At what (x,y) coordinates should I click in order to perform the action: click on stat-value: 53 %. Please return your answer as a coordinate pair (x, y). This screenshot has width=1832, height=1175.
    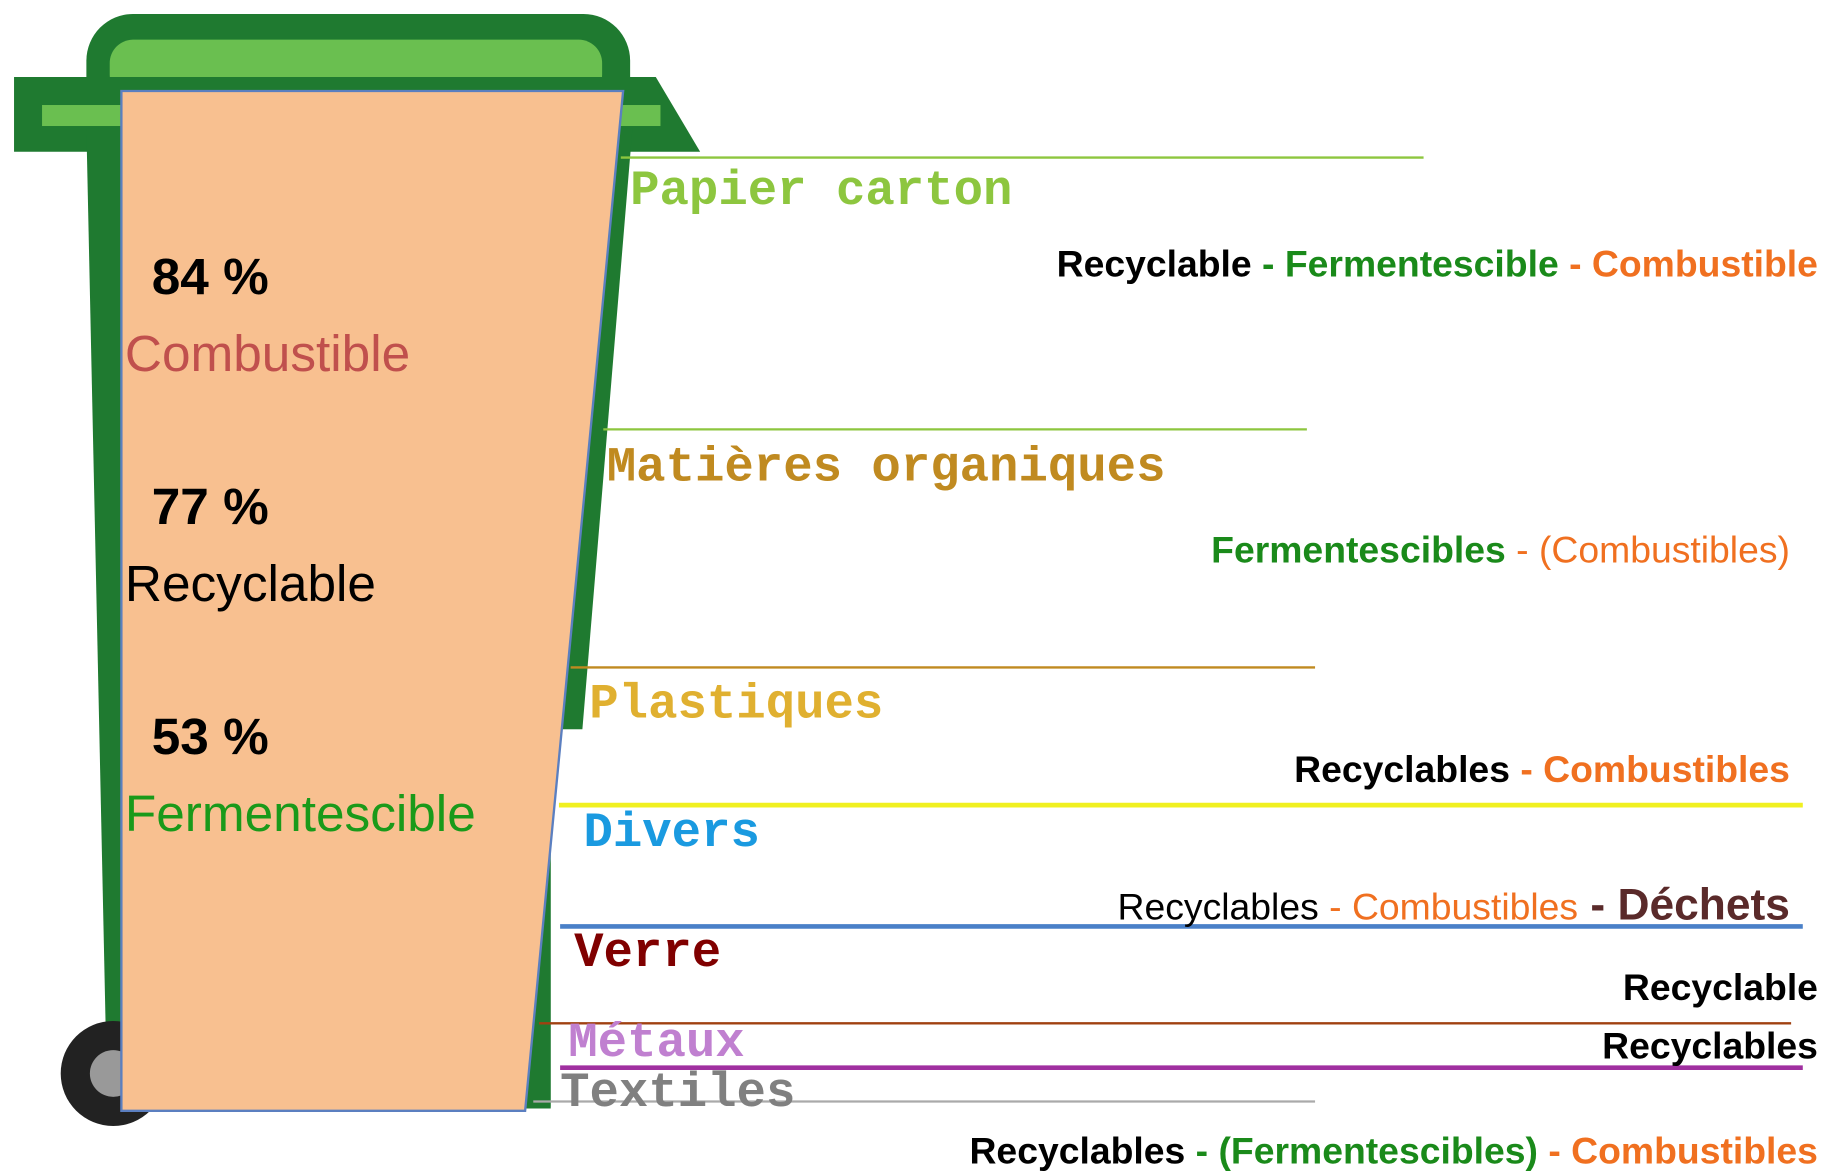
    Looking at the image, I should click on (210, 736).